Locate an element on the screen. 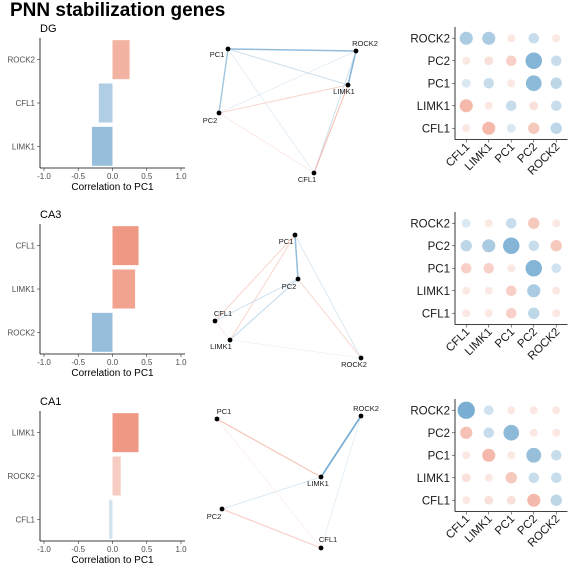  net-ca3-node-pc2 is located at coordinates (298, 279).